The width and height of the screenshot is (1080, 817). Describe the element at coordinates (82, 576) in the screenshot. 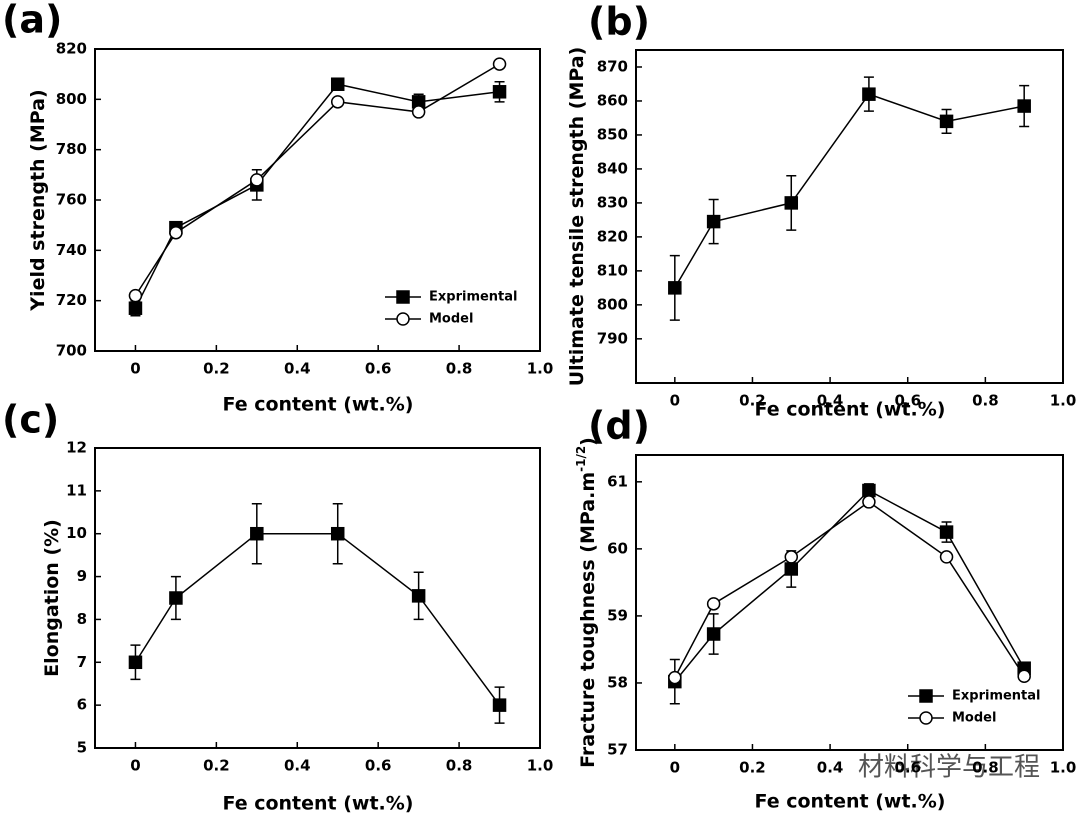

I see `y-tick-label: 9` at that location.